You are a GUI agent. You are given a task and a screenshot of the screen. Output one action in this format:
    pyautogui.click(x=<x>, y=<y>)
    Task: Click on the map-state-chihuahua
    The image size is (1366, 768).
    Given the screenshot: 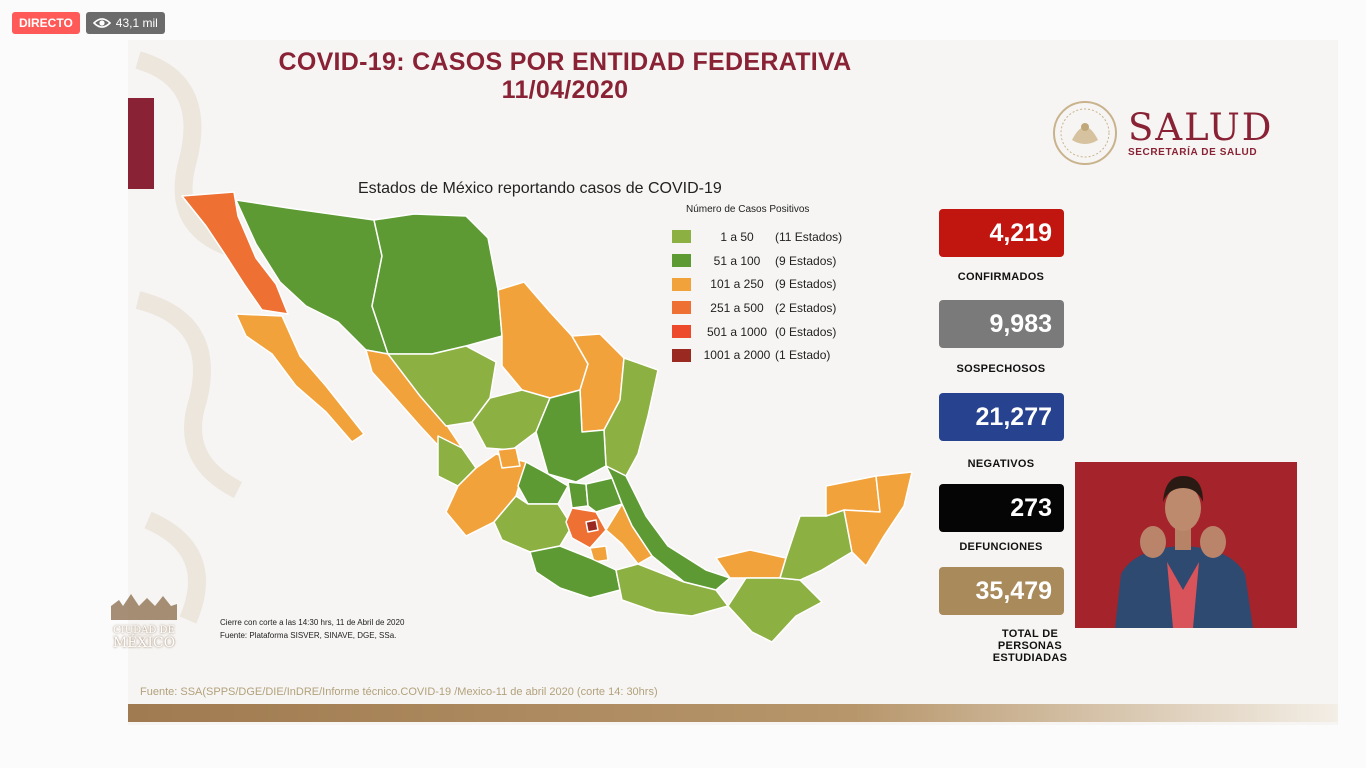 What is the action you would take?
    pyautogui.click(x=437, y=284)
    